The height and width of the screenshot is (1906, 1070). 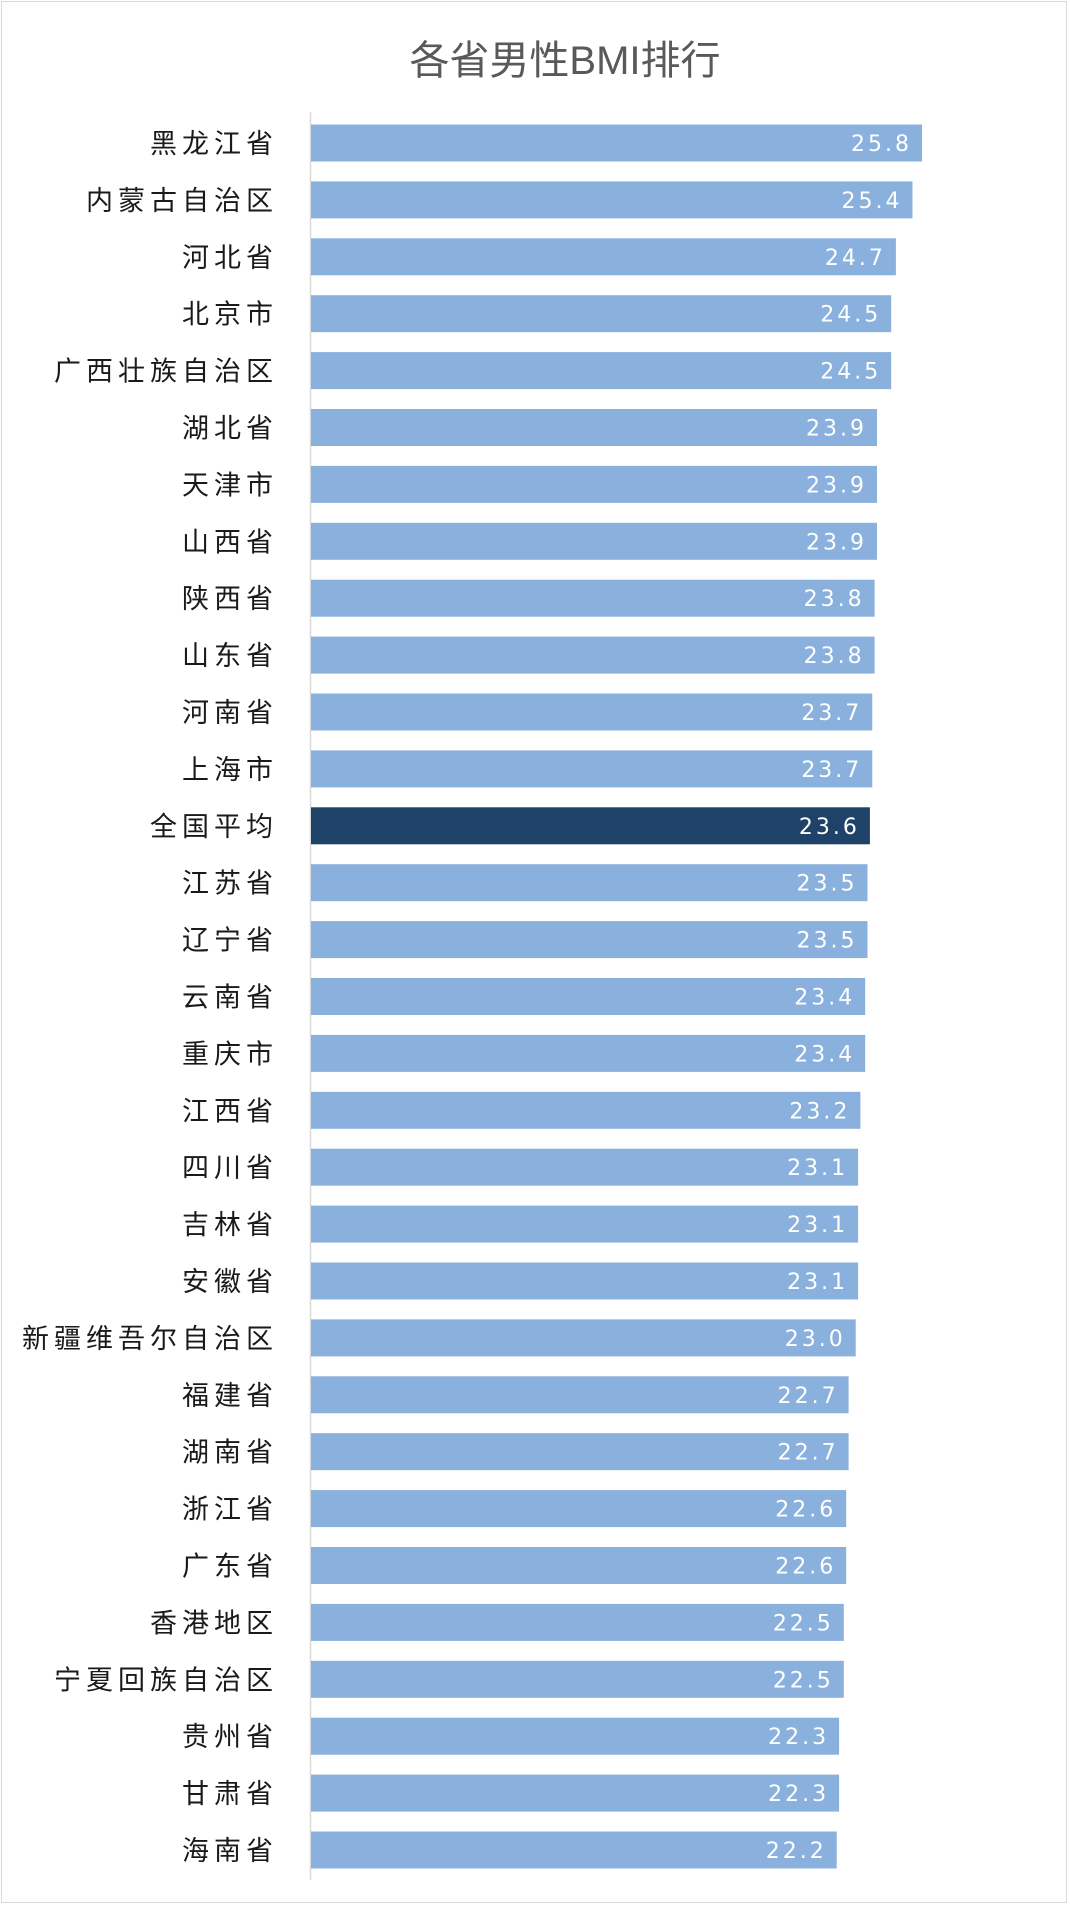 I want to click on category-label: 四川省, so click(x=230, y=1168).